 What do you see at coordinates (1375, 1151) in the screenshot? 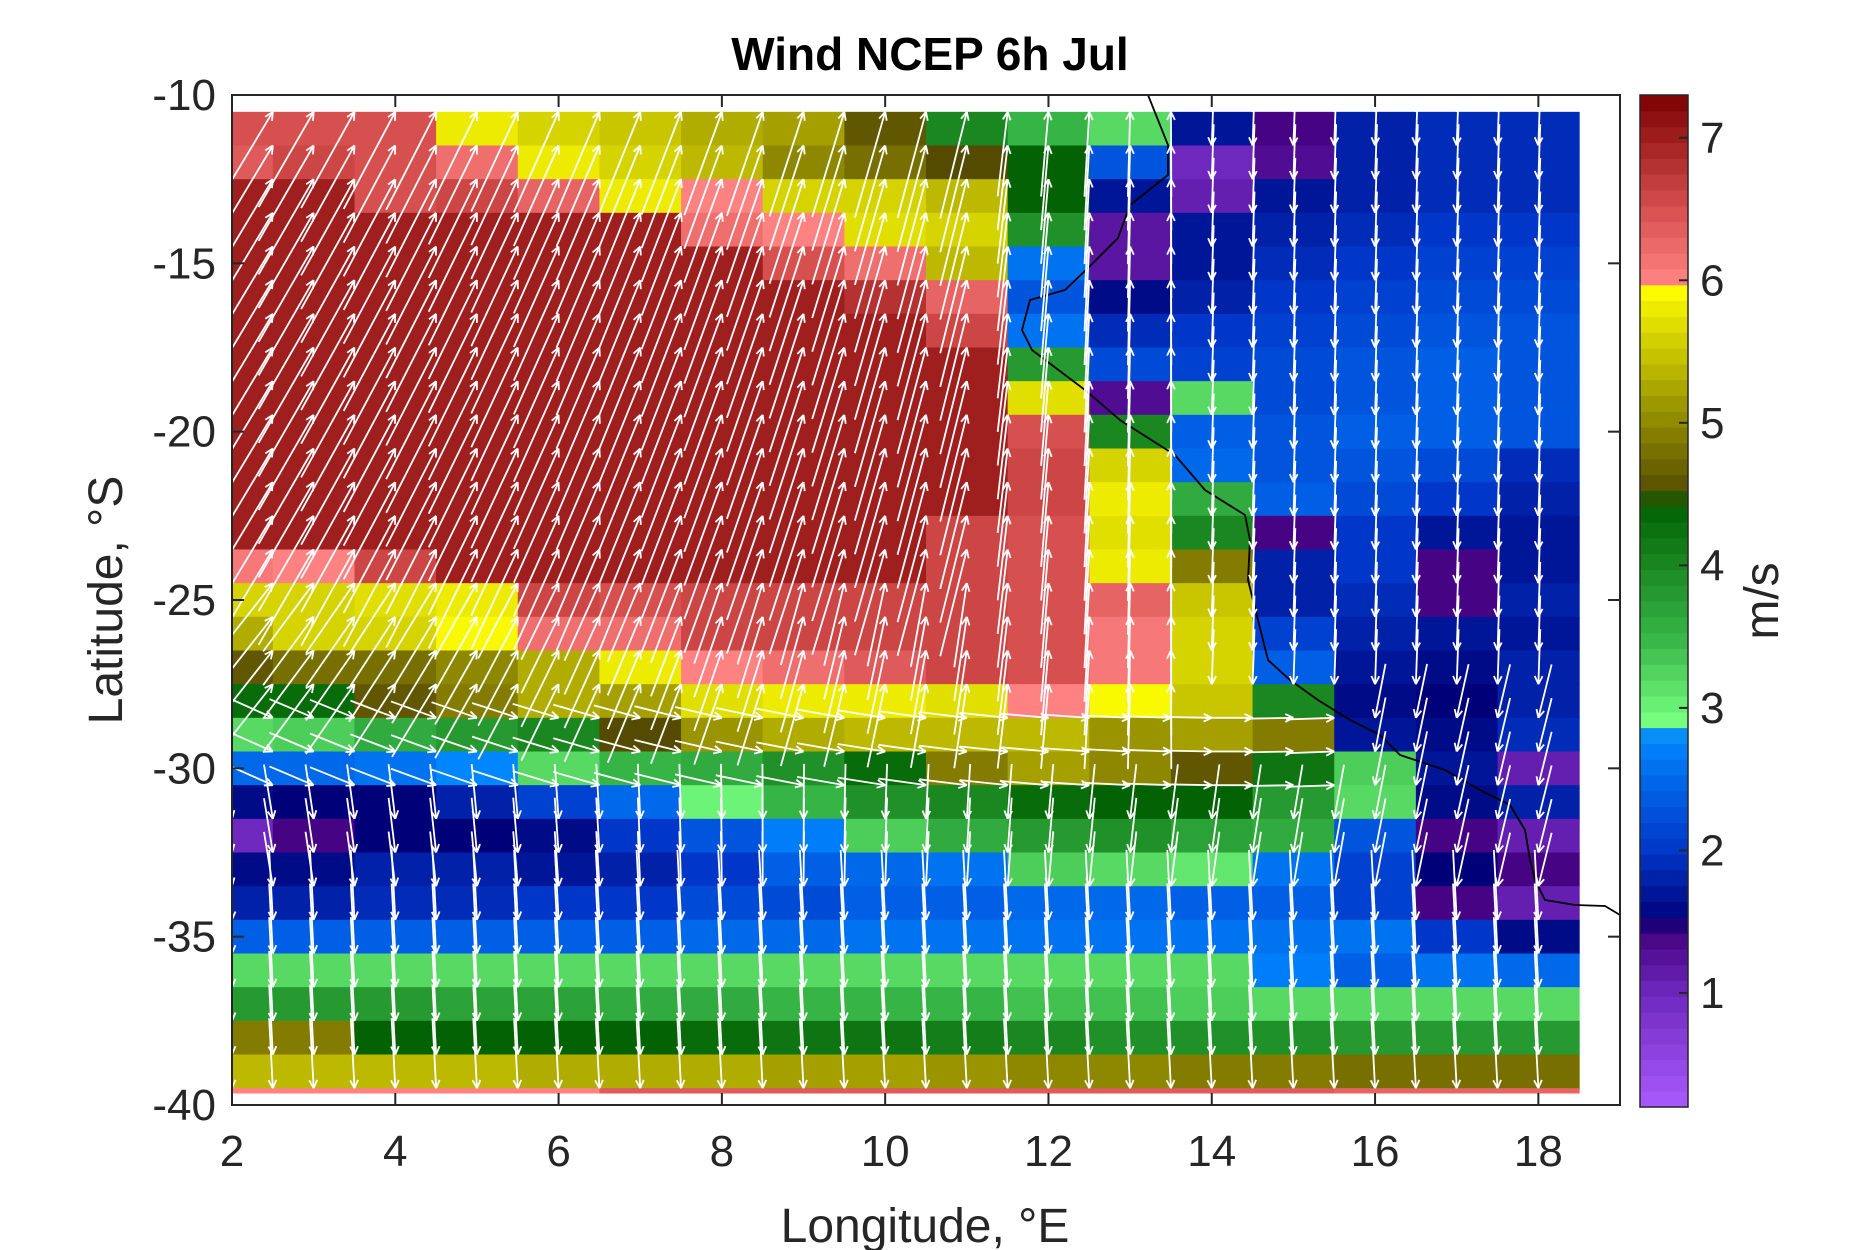
I see `x-tick-label: 16` at bounding box center [1375, 1151].